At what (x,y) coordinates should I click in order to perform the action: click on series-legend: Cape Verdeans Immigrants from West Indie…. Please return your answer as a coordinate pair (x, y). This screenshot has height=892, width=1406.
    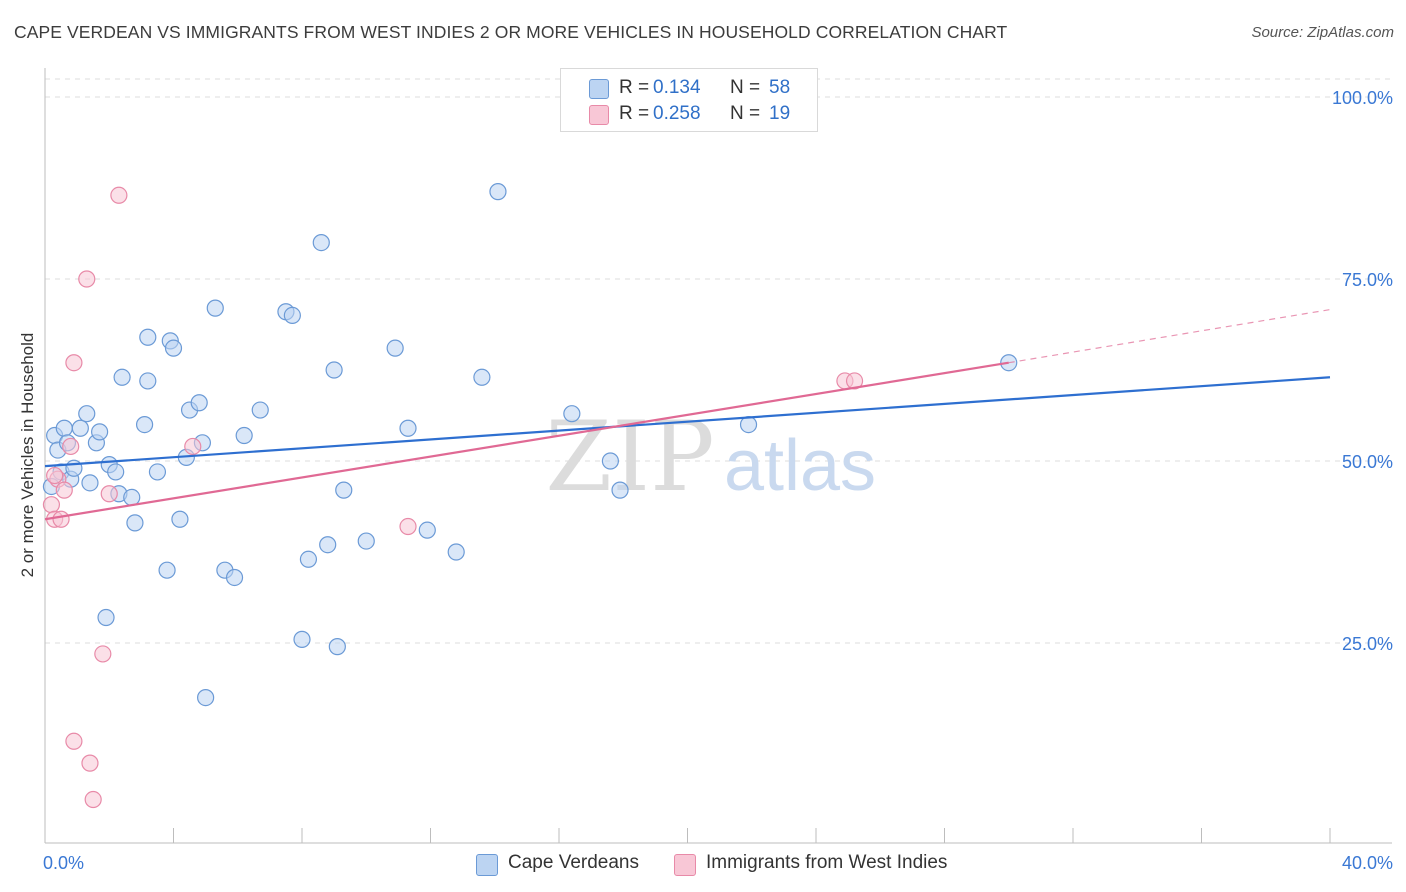
    Looking at the image, I should click on (703, 865).